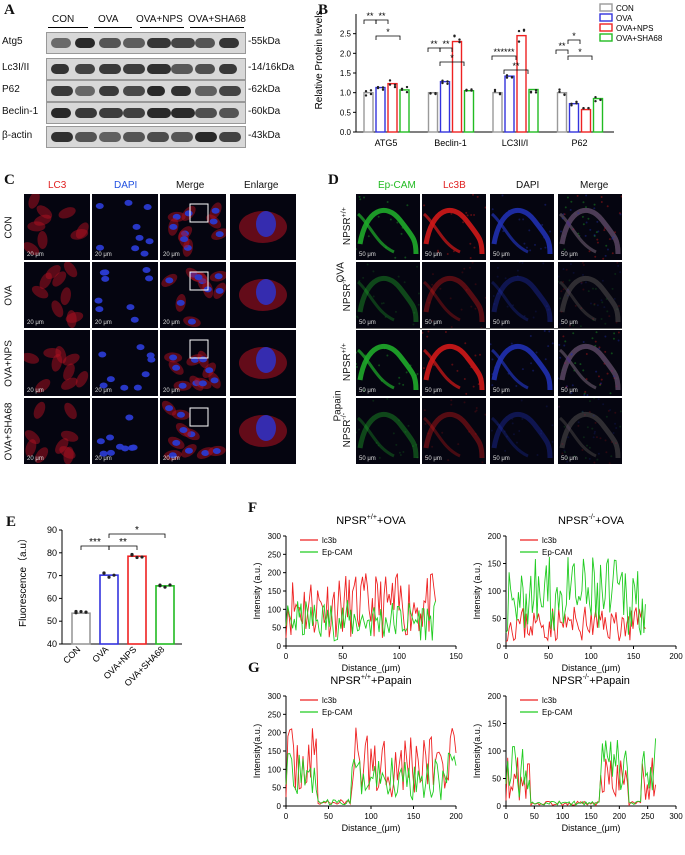 This screenshot has width=685, height=855. I want to click on row-c-label: OVA, so click(9, 295).